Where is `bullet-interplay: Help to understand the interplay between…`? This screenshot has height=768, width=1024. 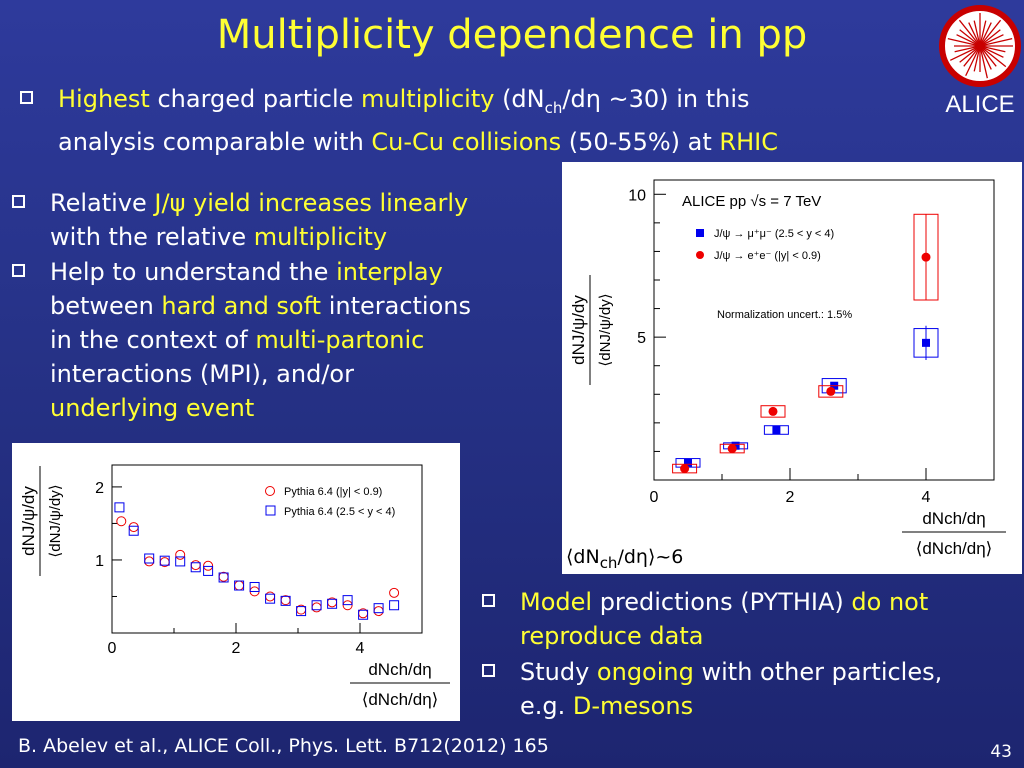
bullet-interplay: Help to understand the interplay between… is located at coordinates (284, 340).